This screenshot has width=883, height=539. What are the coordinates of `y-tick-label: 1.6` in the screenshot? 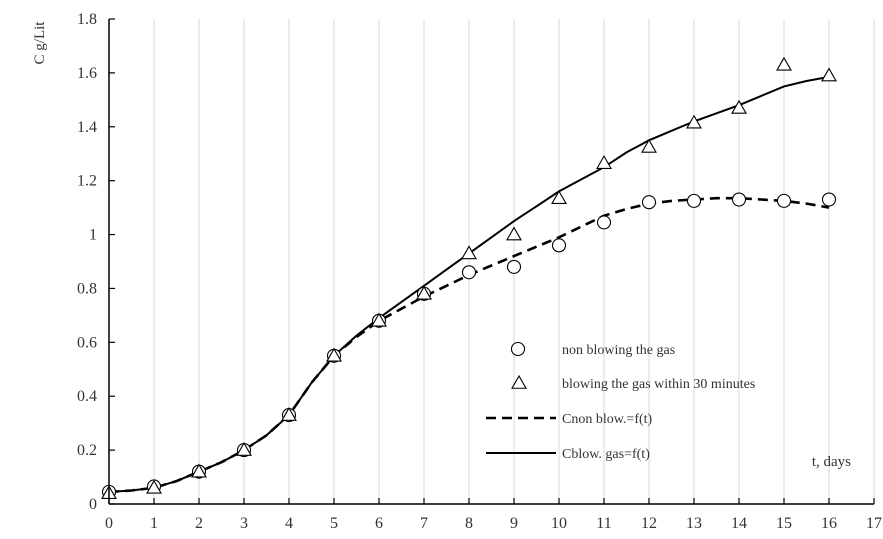 It's located at (87, 73).